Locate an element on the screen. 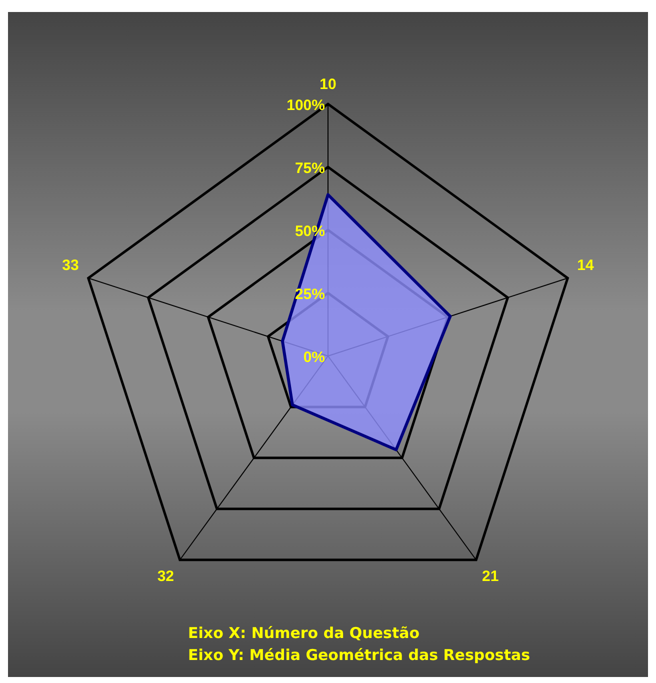  text: Eixo X: Número da Questão is located at coordinates (304, 633).